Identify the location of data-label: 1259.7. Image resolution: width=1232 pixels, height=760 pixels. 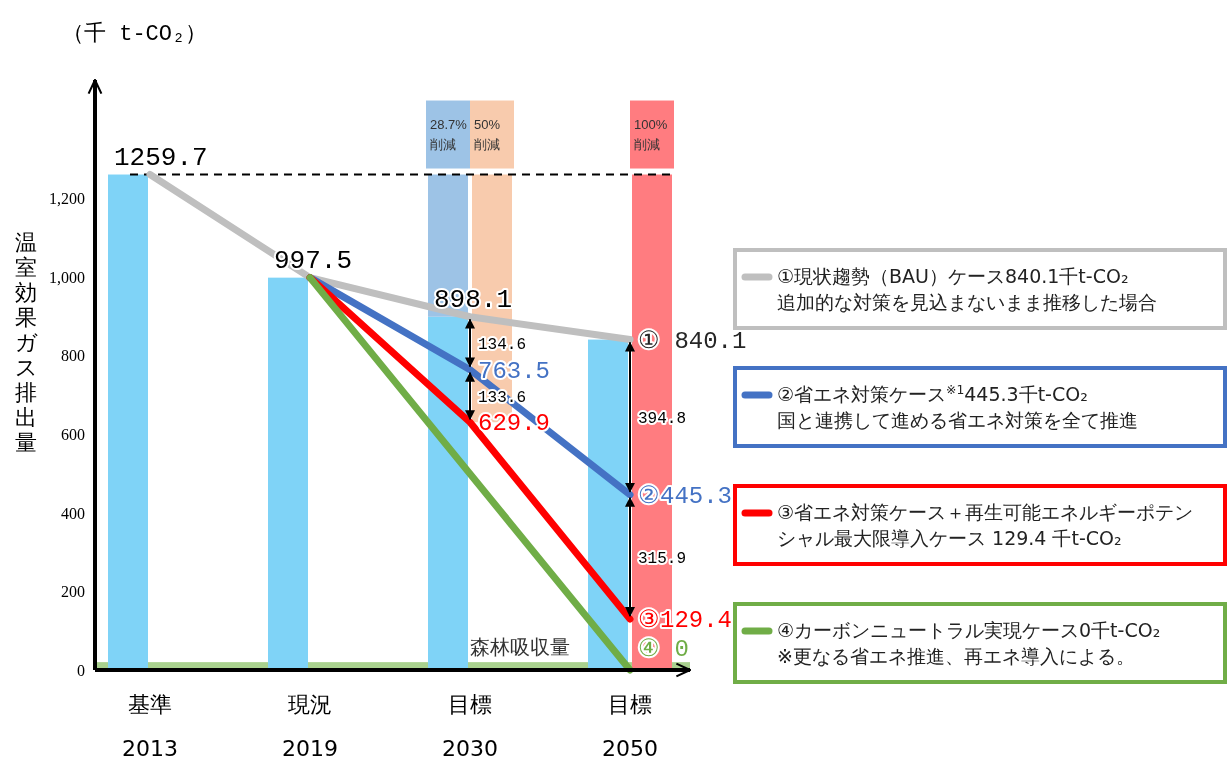
(161, 157).